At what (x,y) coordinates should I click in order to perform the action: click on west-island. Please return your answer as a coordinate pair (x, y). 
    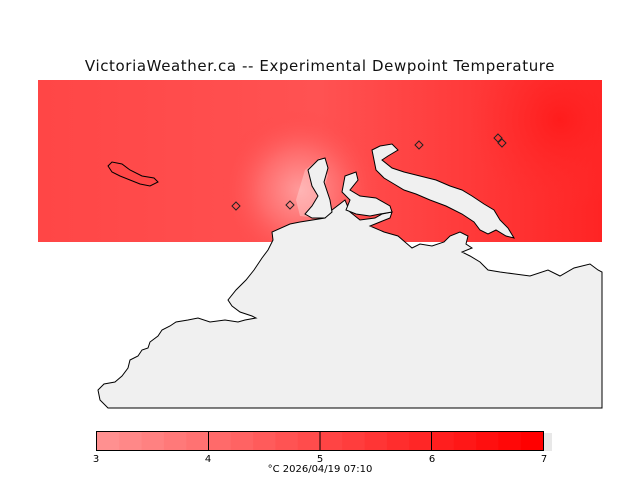
    Looking at the image, I should click on (133, 174).